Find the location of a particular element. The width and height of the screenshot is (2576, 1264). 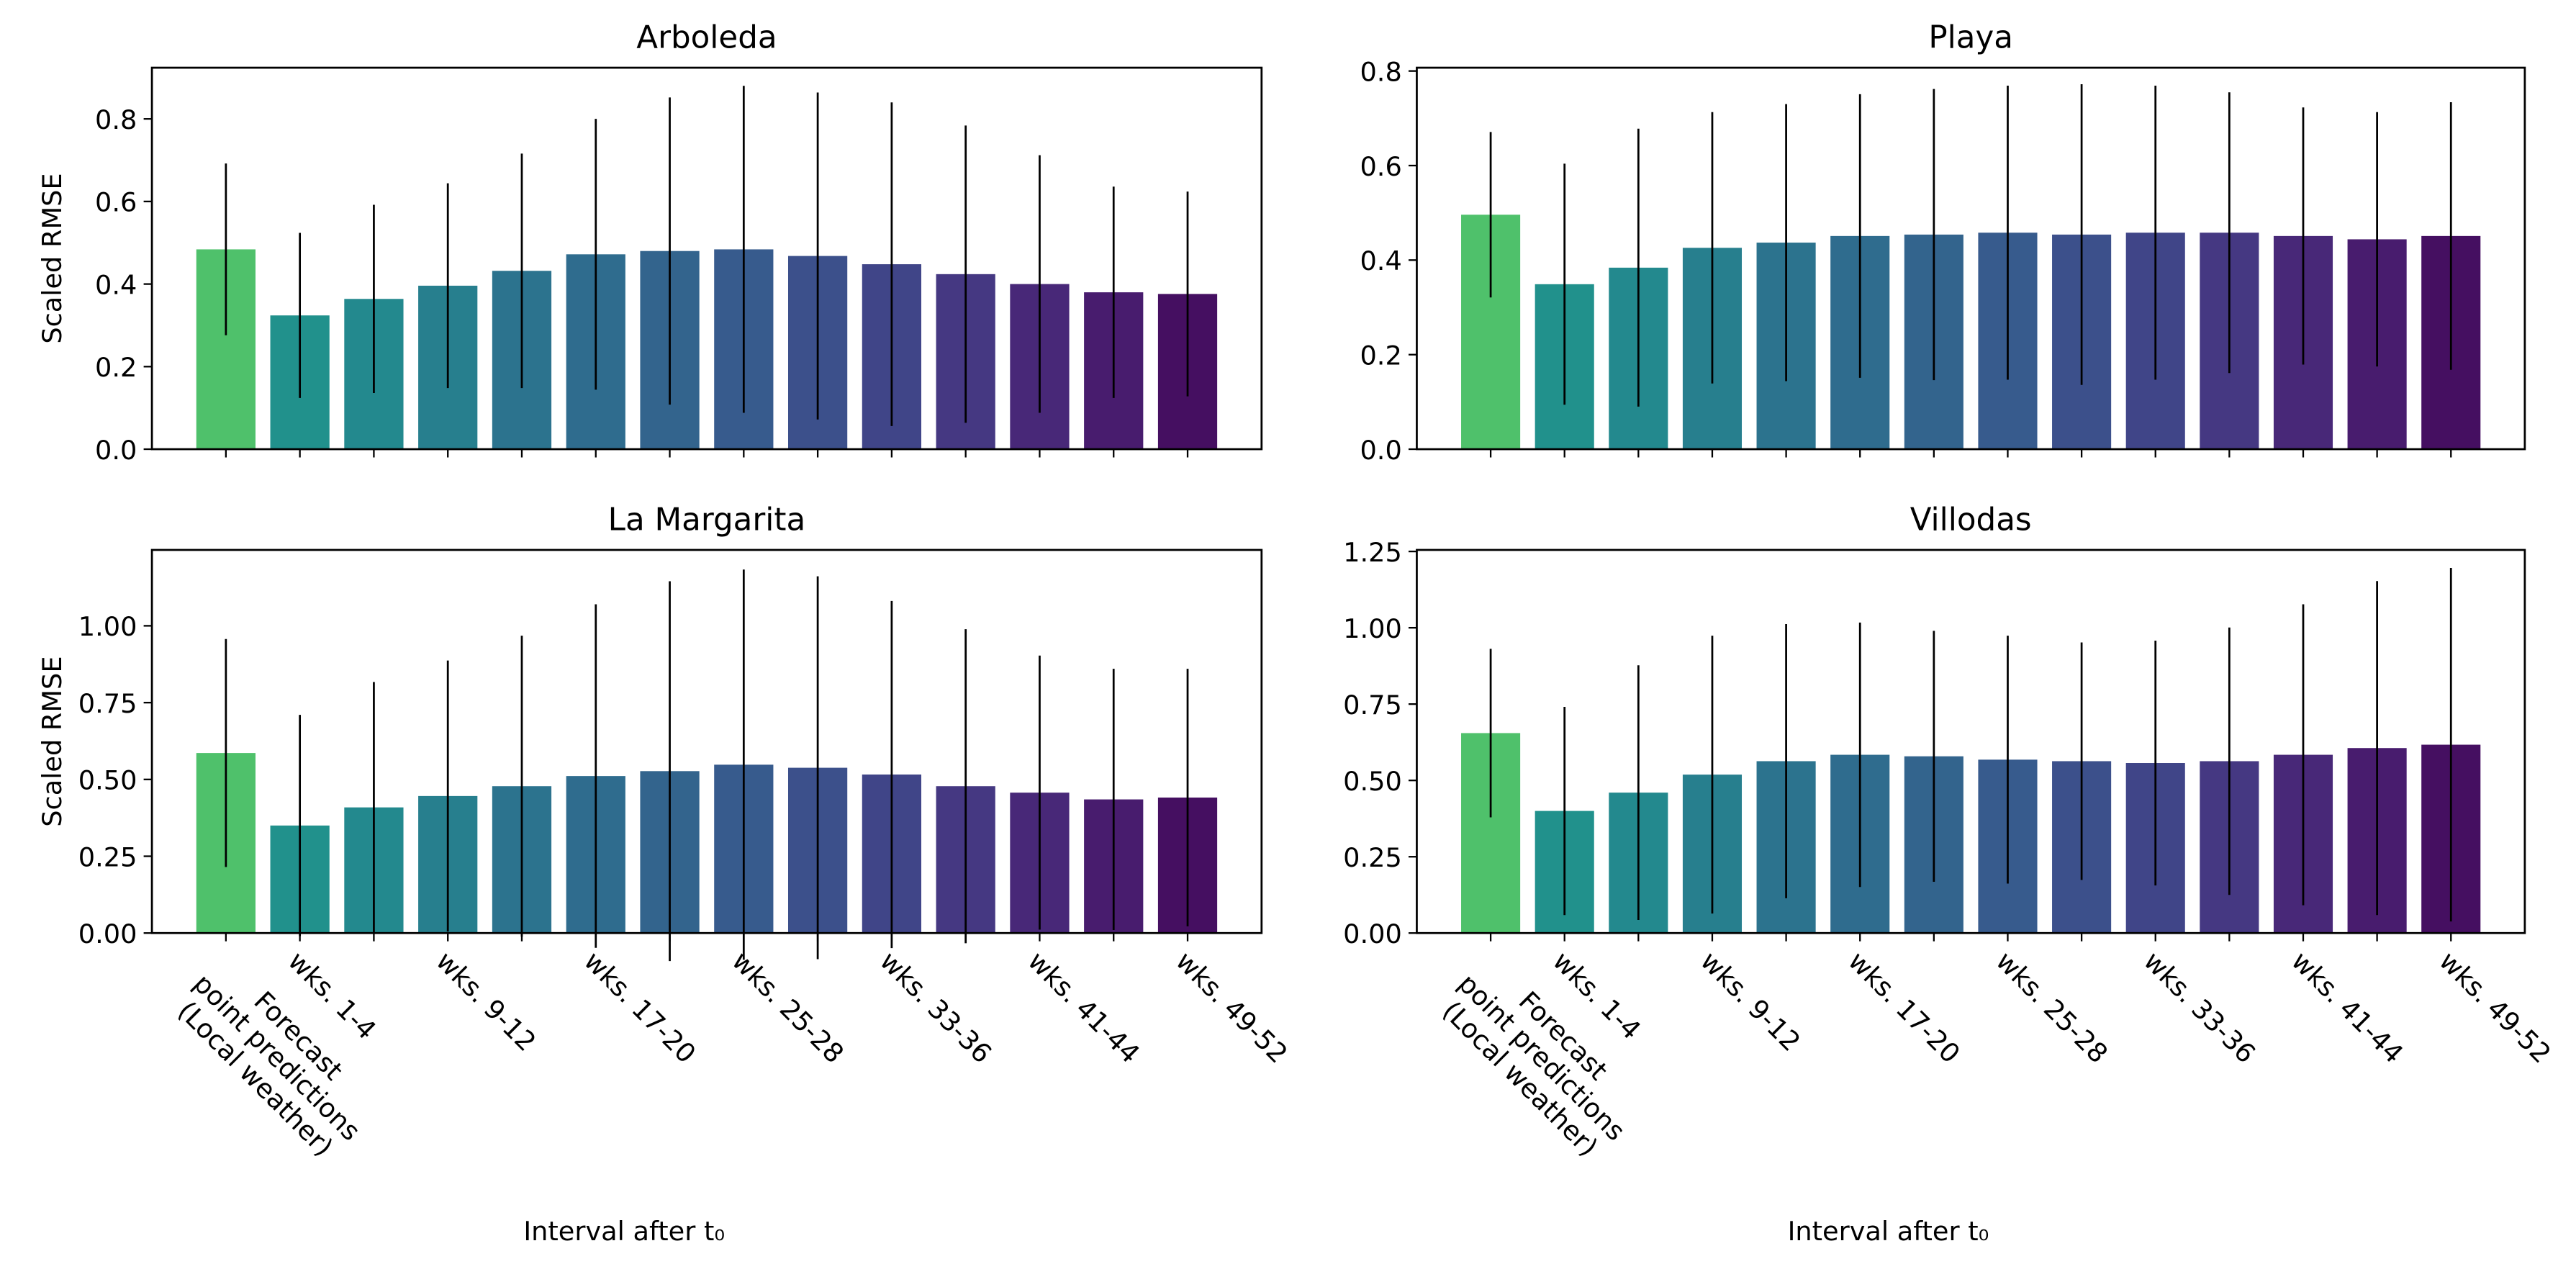

chart-title: Arboleda is located at coordinates (706, 38).